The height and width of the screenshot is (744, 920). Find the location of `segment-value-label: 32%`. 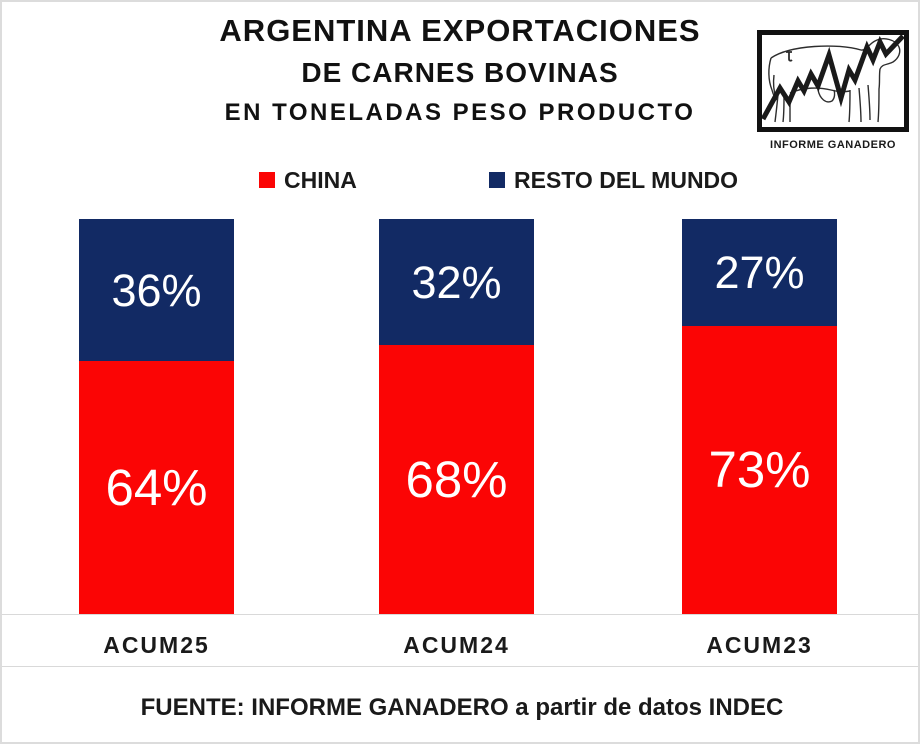

segment-value-label: 32% is located at coordinates (456, 282).